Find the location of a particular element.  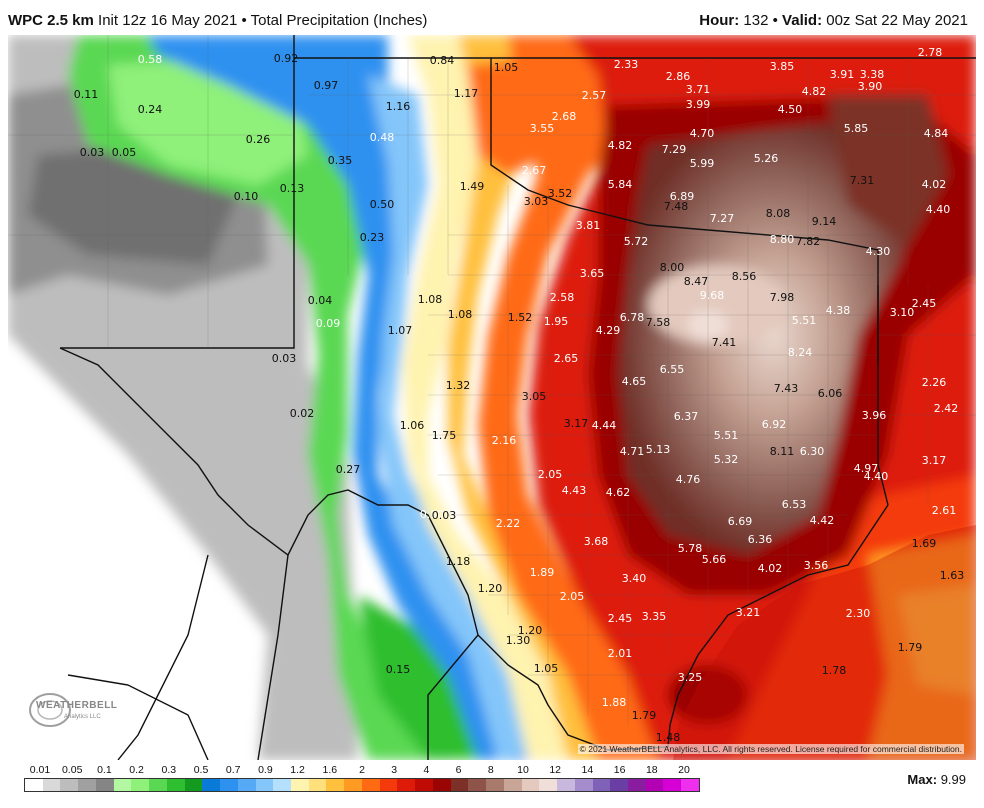

hour-label: Hour: is located at coordinates (719, 20).